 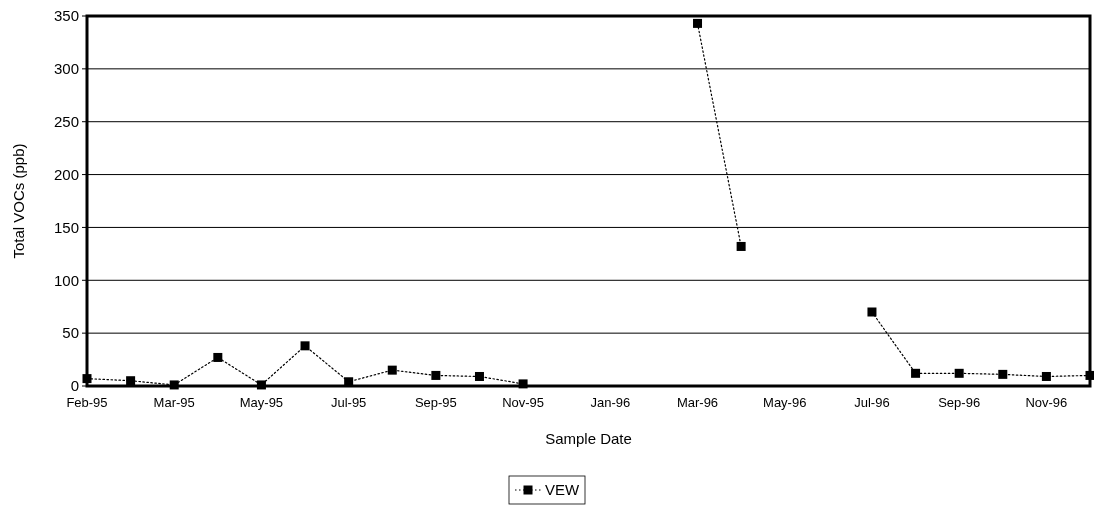 I want to click on y-tick-label: 150, so click(x=66, y=227).